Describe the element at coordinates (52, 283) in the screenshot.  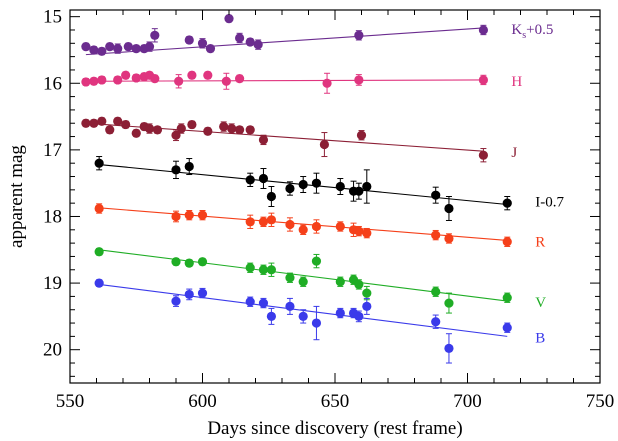
I see `y-tick-label: 19` at that location.